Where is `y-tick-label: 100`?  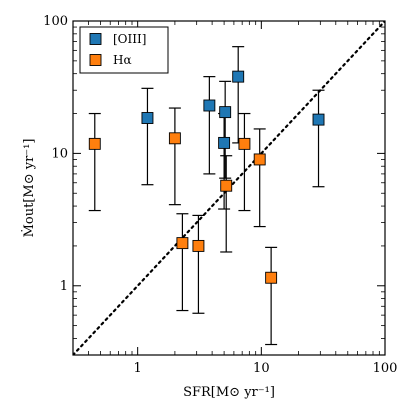 y-tick-label: 100 is located at coordinates (55, 21).